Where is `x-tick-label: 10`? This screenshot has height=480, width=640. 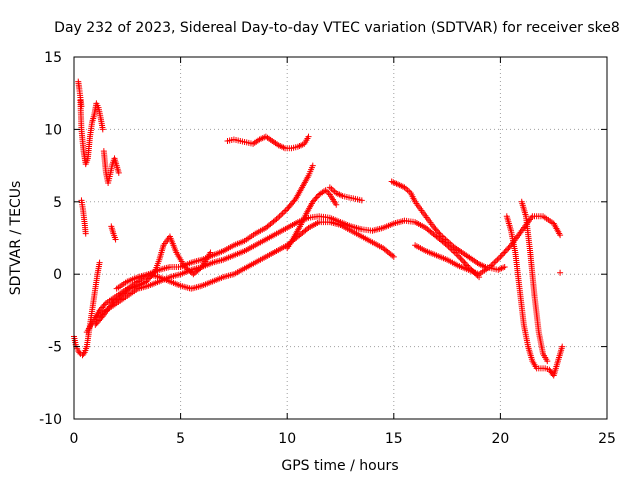 x-tick-label: 10 is located at coordinates (287, 439).